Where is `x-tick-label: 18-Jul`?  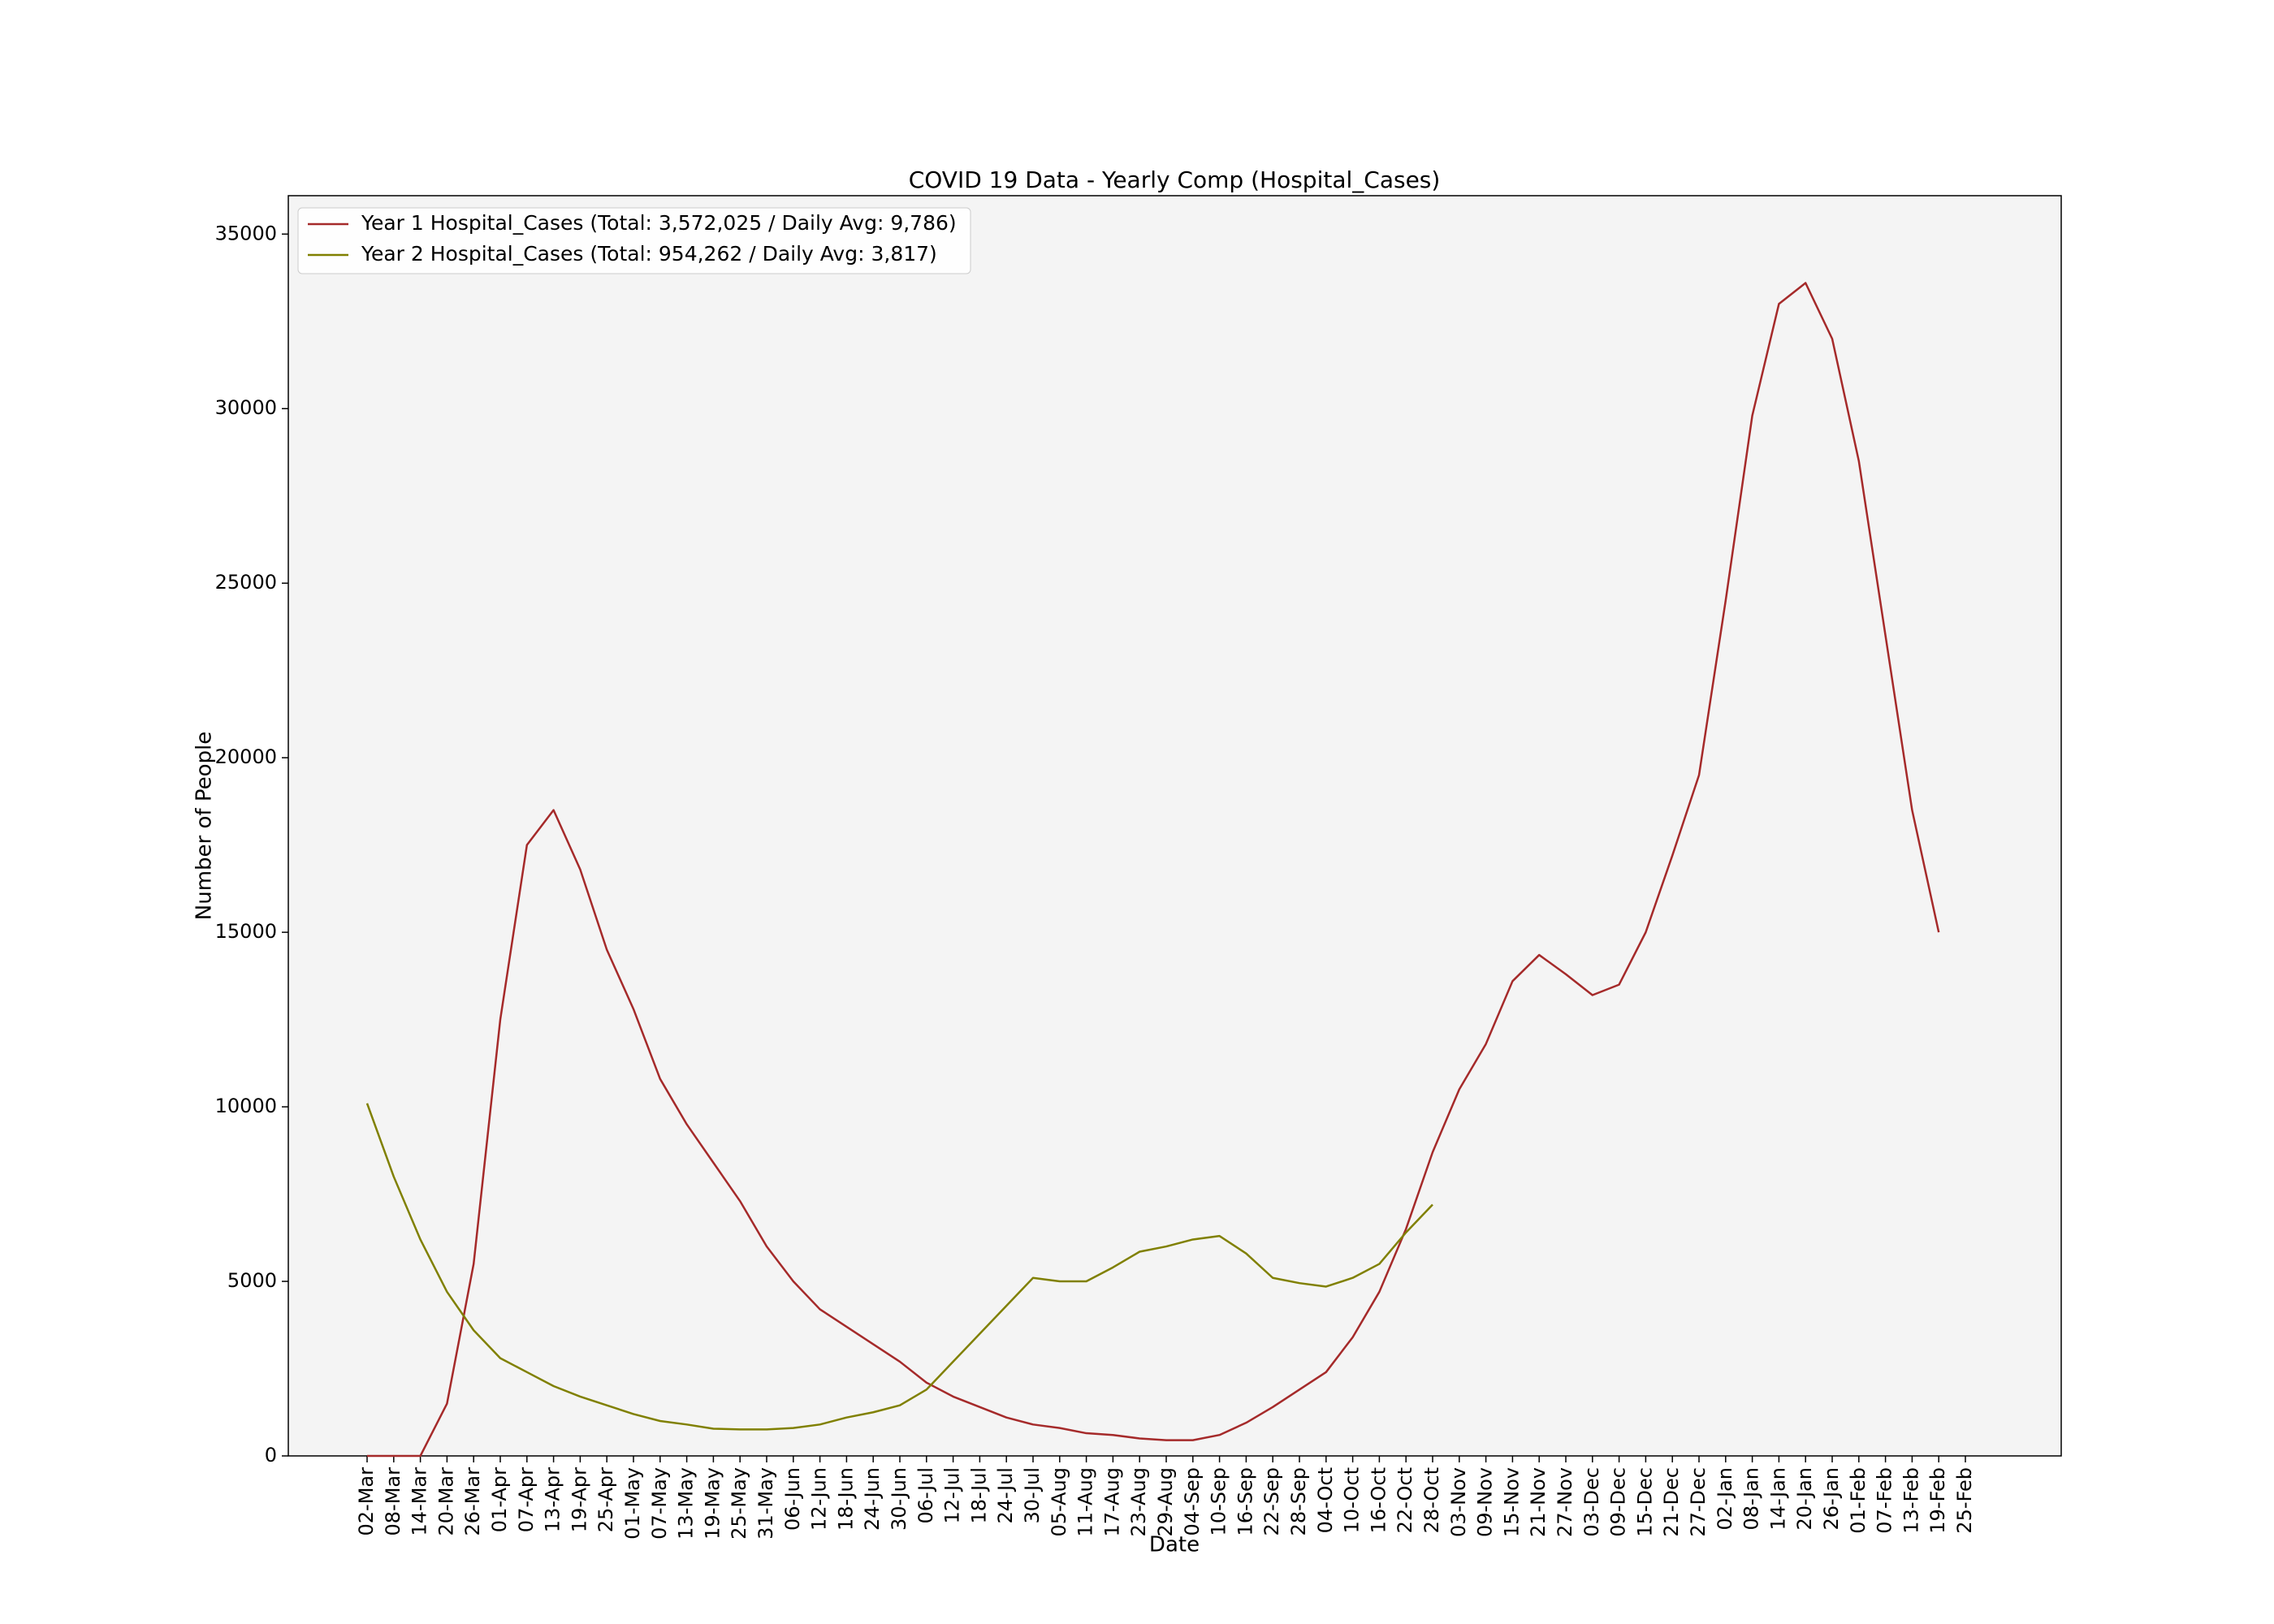
x-tick-label: 18-Jul is located at coordinates (978, 1496).